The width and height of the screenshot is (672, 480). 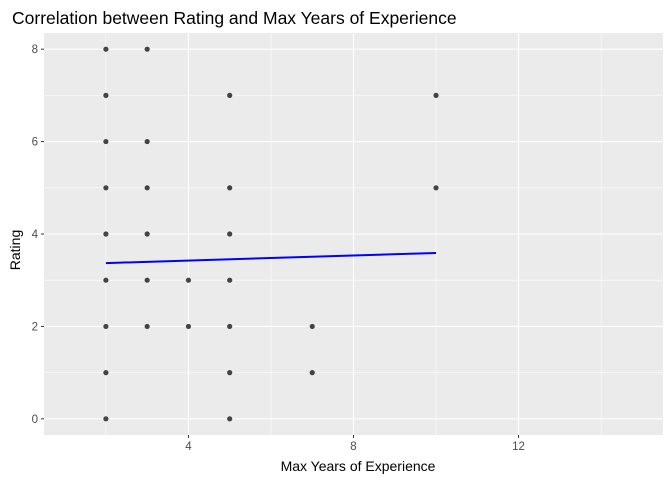 I want to click on x-axis: 4 8 12, so click(x=355, y=444).